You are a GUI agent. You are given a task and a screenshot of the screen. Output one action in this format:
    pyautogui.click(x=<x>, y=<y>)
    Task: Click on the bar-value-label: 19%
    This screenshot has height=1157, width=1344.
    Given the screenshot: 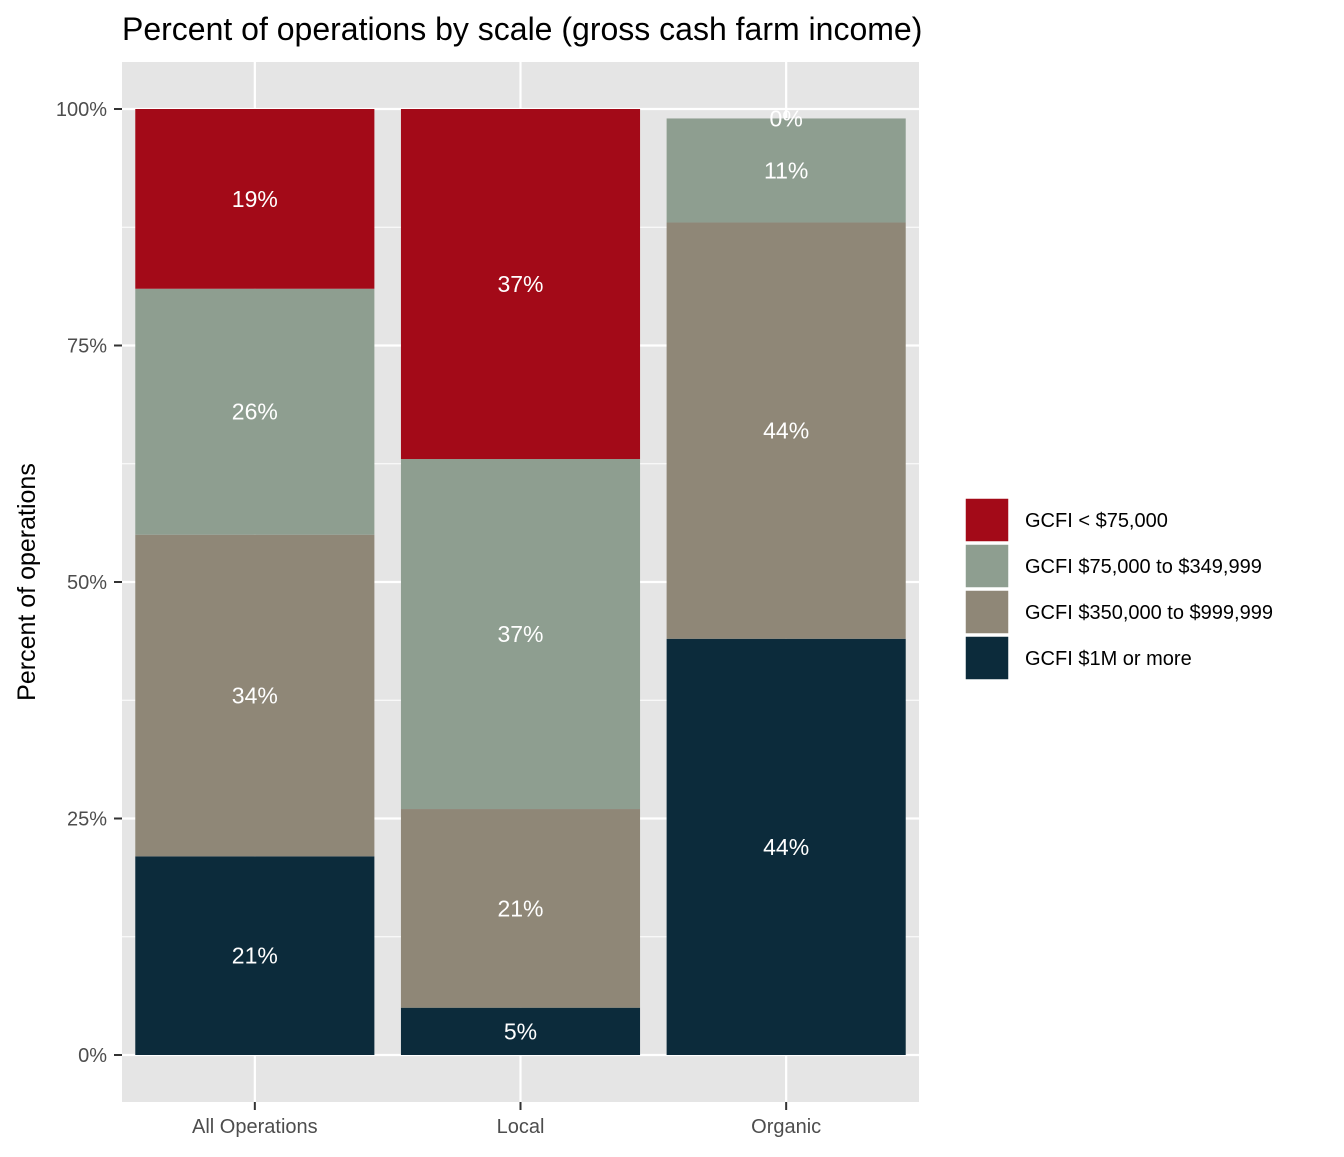 What is the action you would take?
    pyautogui.click(x=255, y=199)
    